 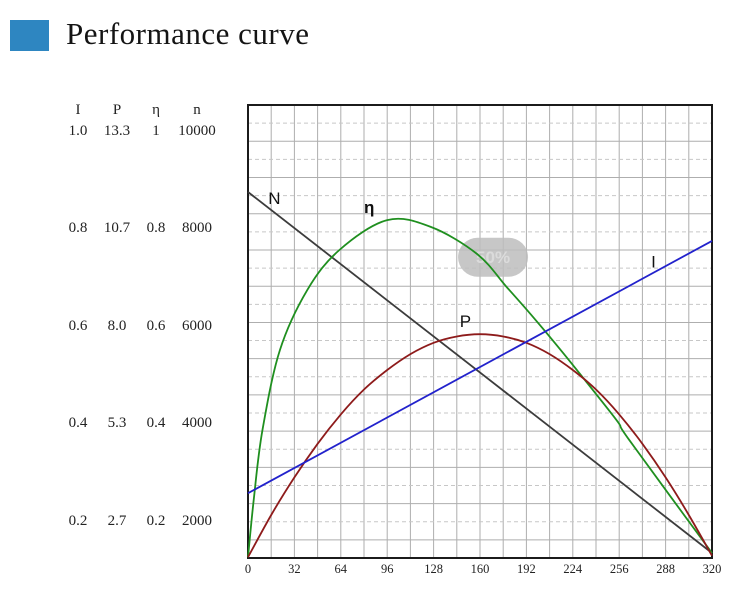 What do you see at coordinates (248, 569) in the screenshot?
I see `x-axis-tick-label: 0` at bounding box center [248, 569].